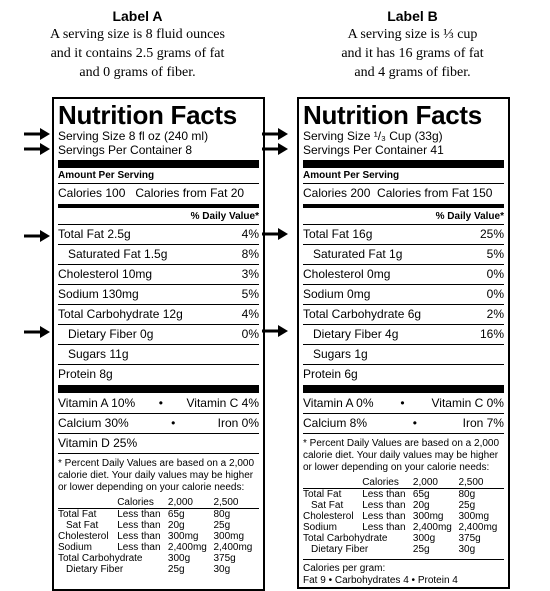 This screenshot has height=591, width=550. I want to click on calories-per-gram-title: Calories per gram:, so click(344, 568).